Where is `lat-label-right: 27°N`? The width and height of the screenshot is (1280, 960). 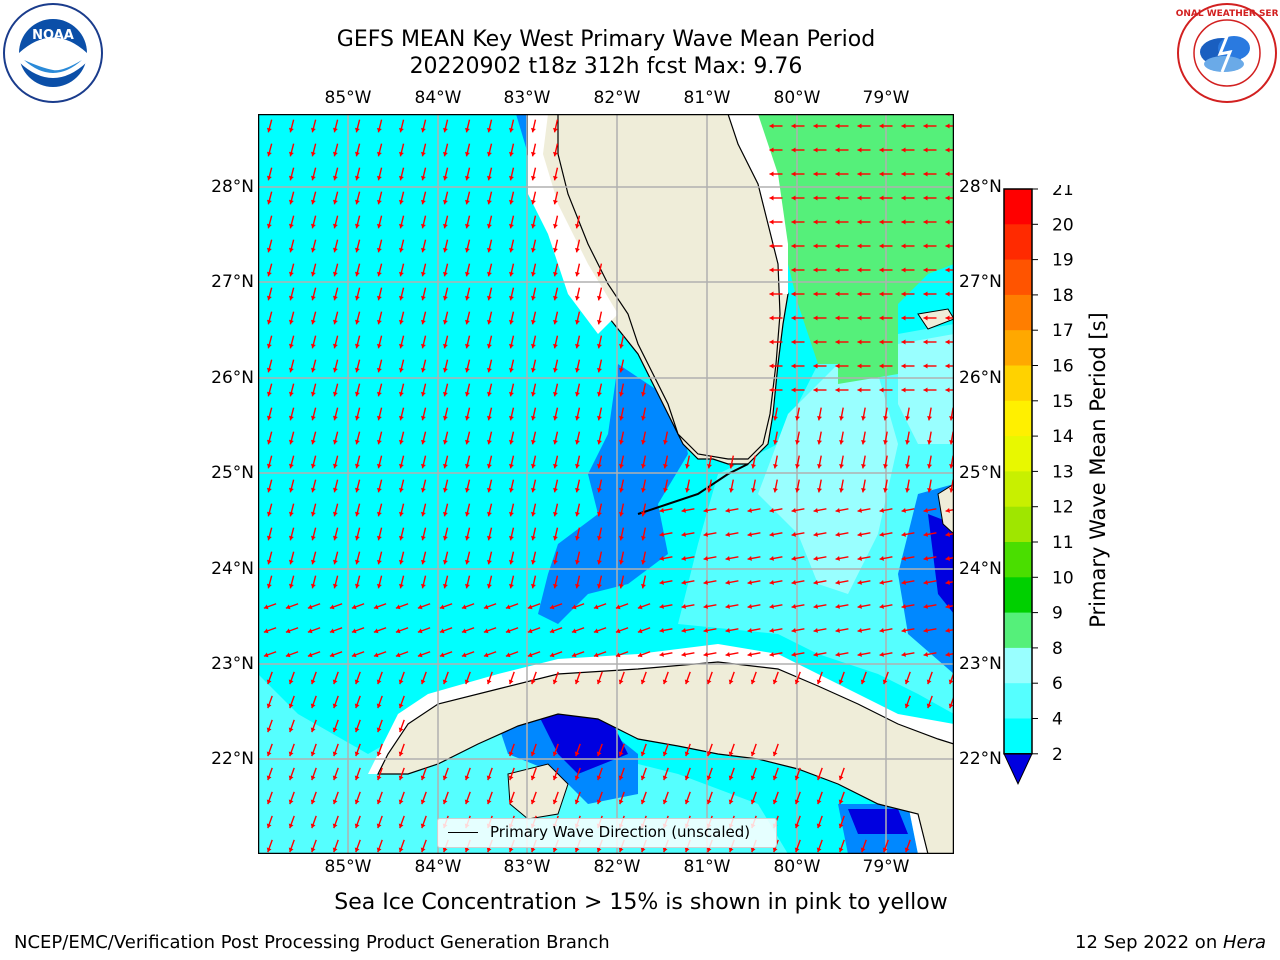
lat-label-right: 27°N is located at coordinates (980, 282).